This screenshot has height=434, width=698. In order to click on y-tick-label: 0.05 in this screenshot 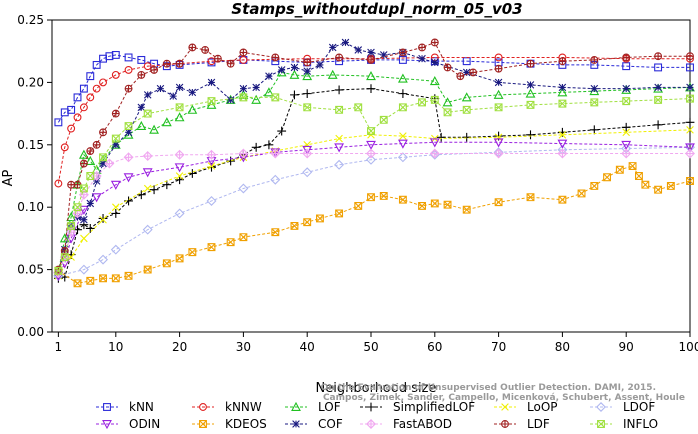, I will do `click(30, 270)`.